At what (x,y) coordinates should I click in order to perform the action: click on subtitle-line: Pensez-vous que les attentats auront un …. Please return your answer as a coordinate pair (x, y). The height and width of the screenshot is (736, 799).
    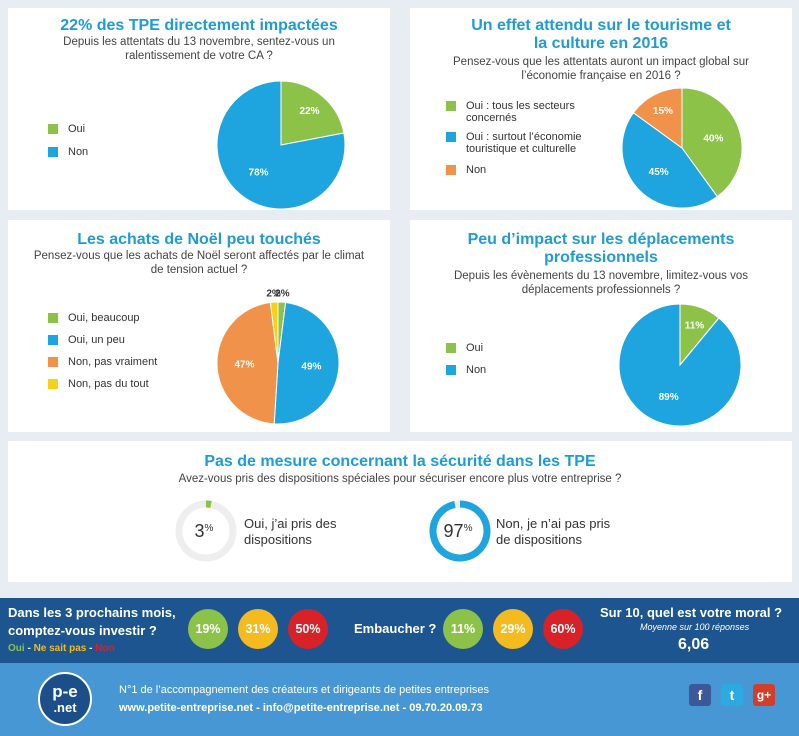
    Looking at the image, I should click on (601, 62).